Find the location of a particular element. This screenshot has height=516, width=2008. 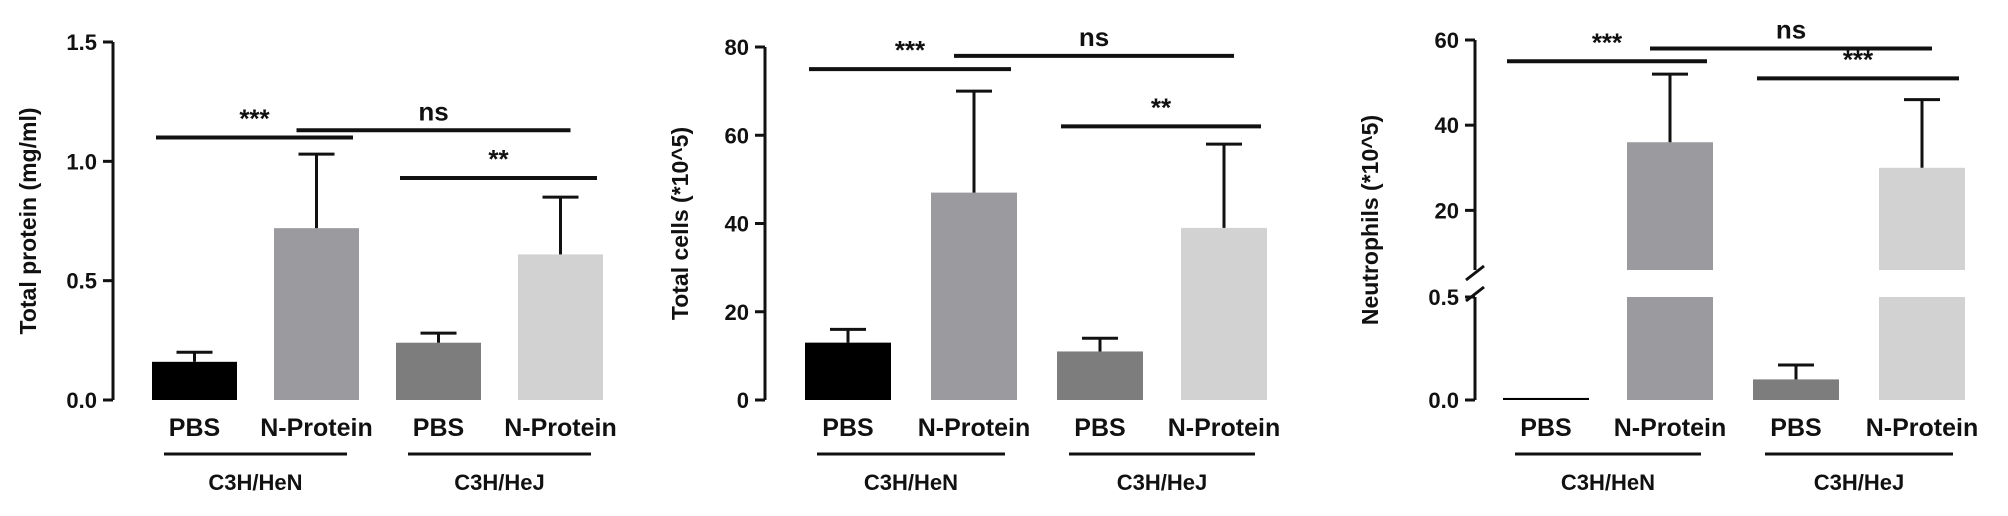

y-axis-label: Neutrophils (*10^5) is located at coordinates (1370, 220).